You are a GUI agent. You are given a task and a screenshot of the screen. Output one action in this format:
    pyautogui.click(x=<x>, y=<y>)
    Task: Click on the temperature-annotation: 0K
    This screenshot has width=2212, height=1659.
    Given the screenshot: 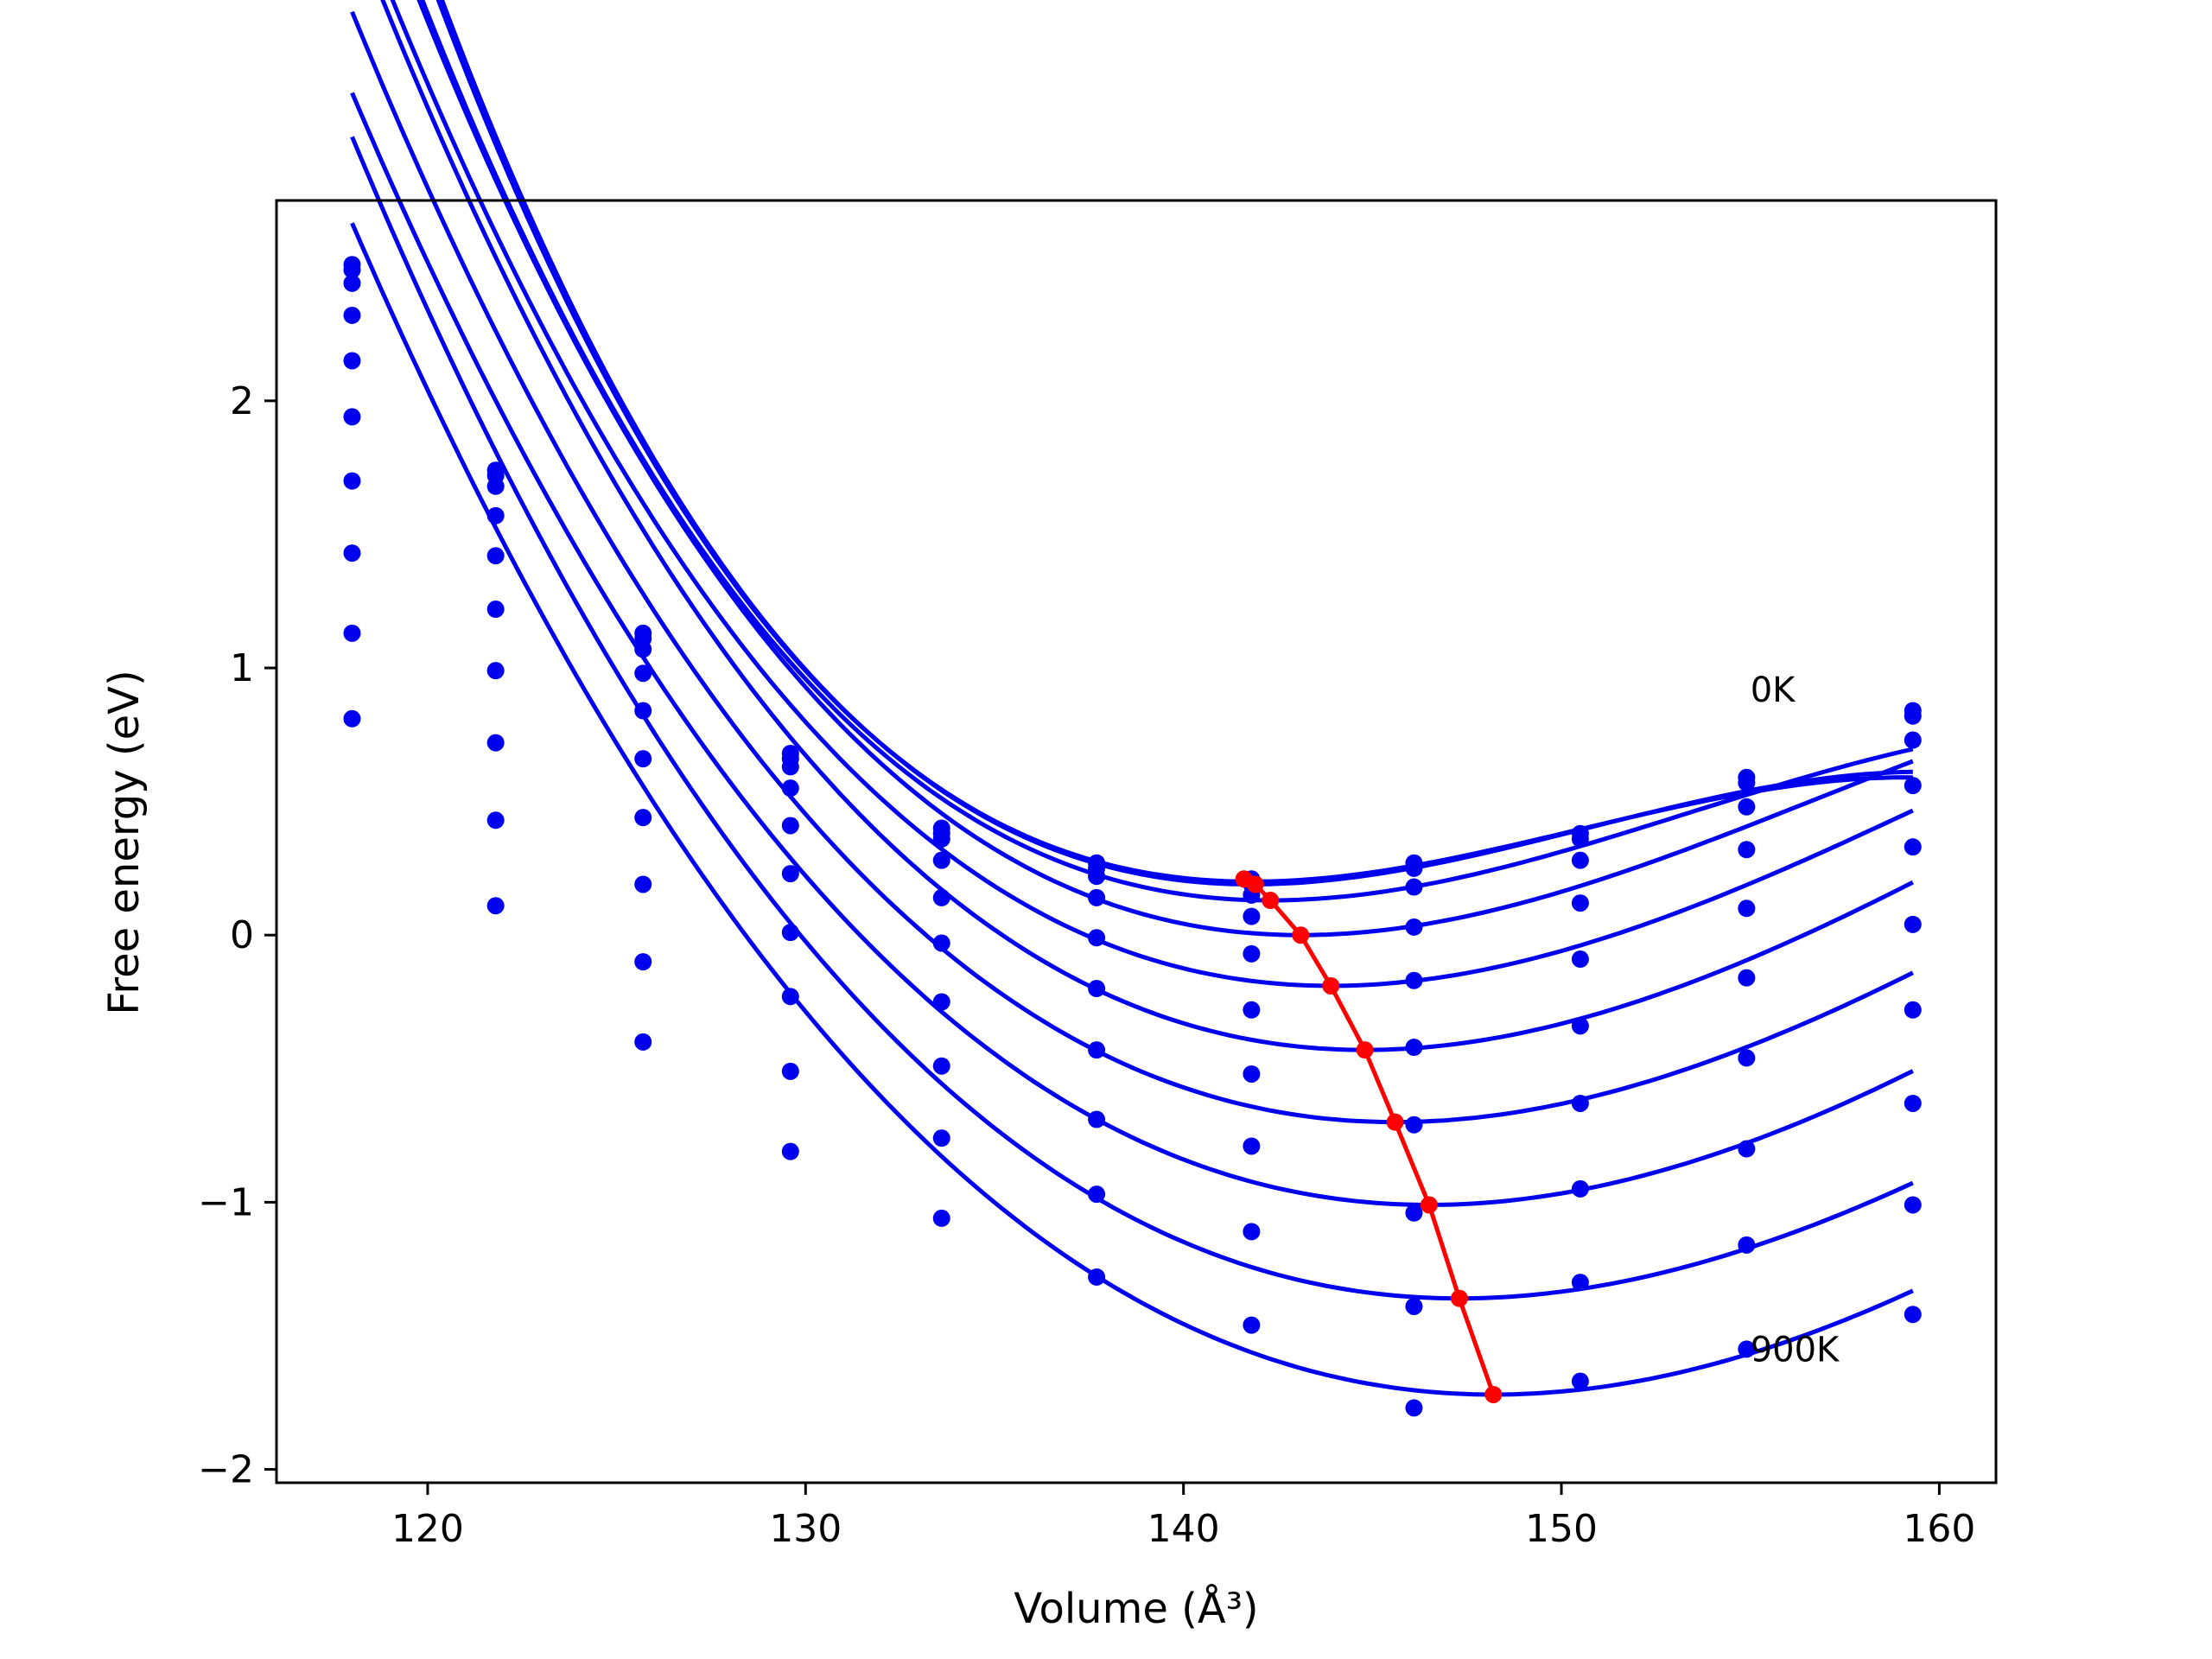 What is the action you would take?
    pyautogui.click(x=1773, y=690)
    